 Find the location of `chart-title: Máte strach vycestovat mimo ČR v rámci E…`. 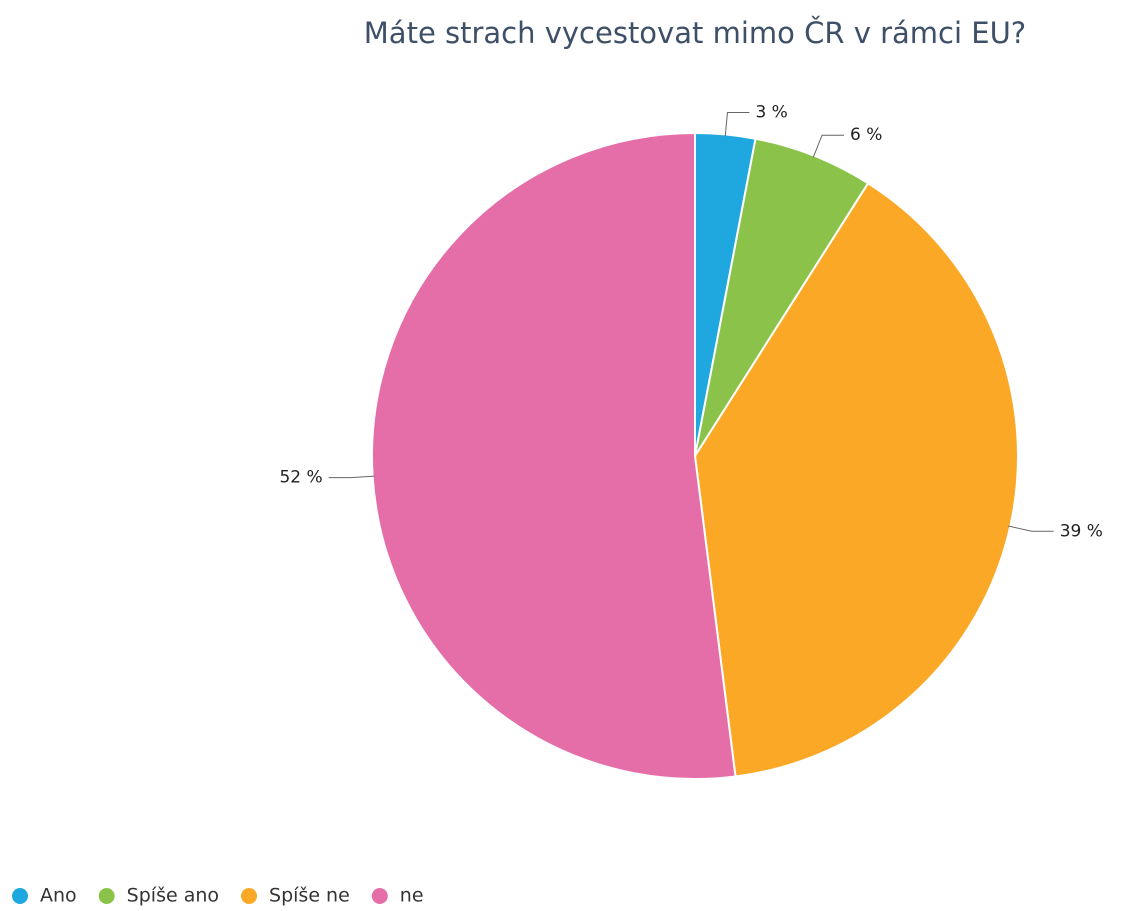

chart-title: Máte strach vycestovat mimo ČR v rámci E… is located at coordinates (695, 33).